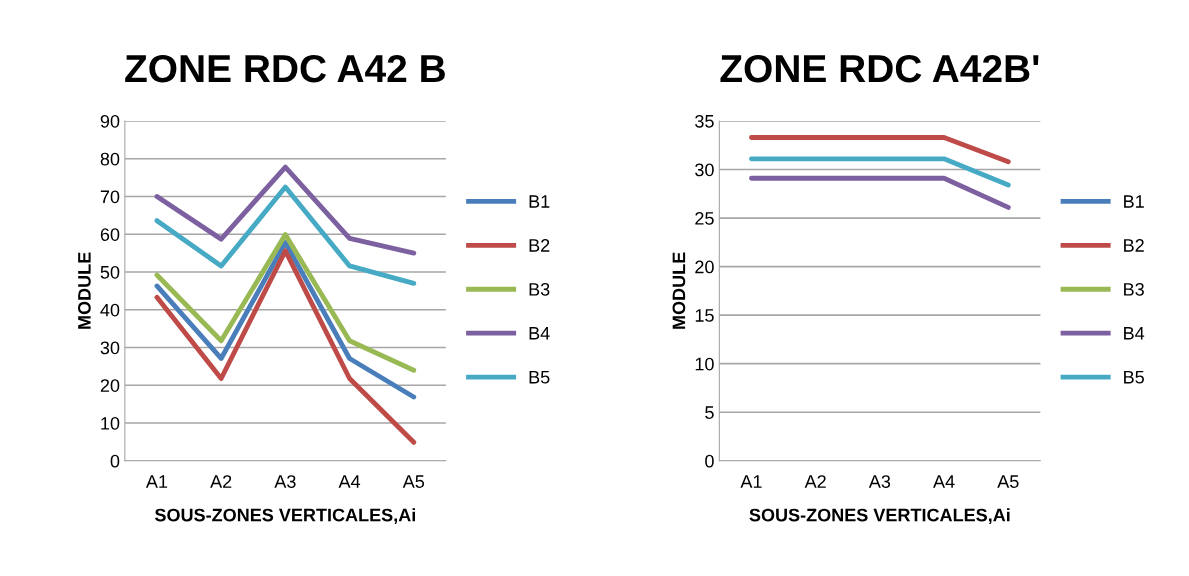 Image resolution: width=1189 pixels, height=576 pixels. What do you see at coordinates (110, 272) in the screenshot?
I see `y-tick-label: 50` at bounding box center [110, 272].